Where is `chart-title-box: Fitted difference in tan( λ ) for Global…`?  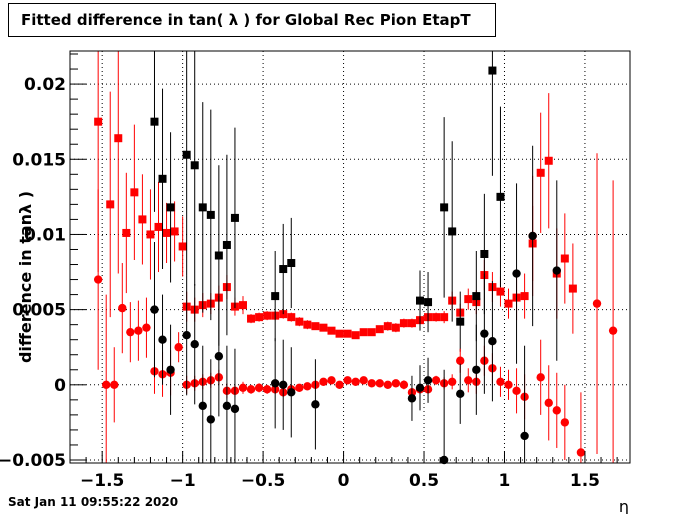 chart-title-box: Fitted difference in tan( λ ) for Global… is located at coordinates (252, 20).